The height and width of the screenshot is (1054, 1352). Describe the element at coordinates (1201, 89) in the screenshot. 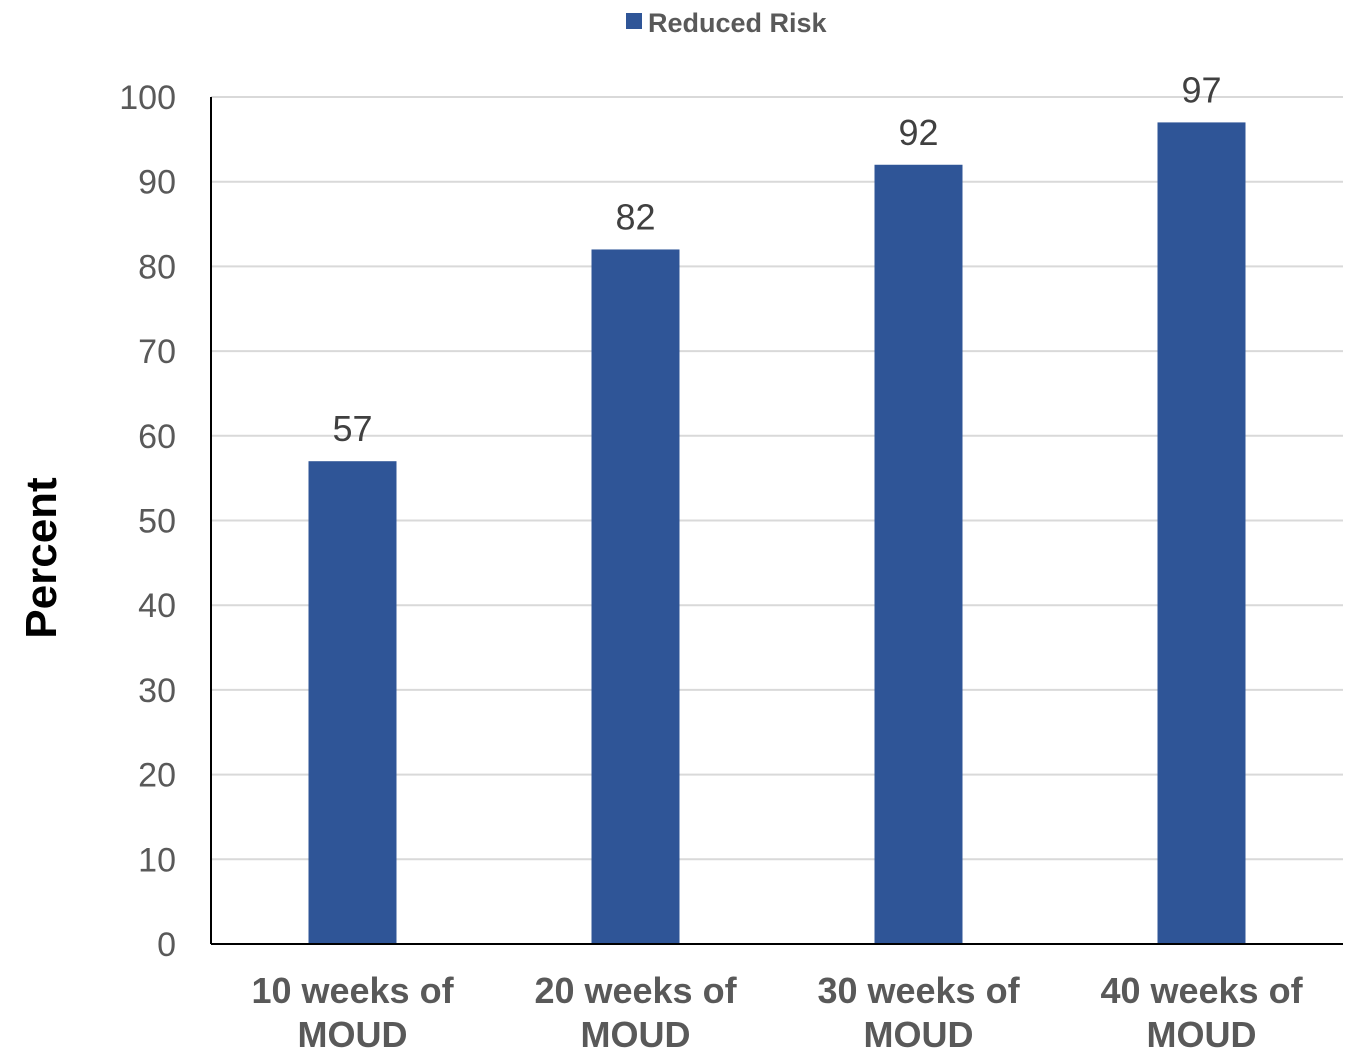

I see `data-label: 97` at that location.